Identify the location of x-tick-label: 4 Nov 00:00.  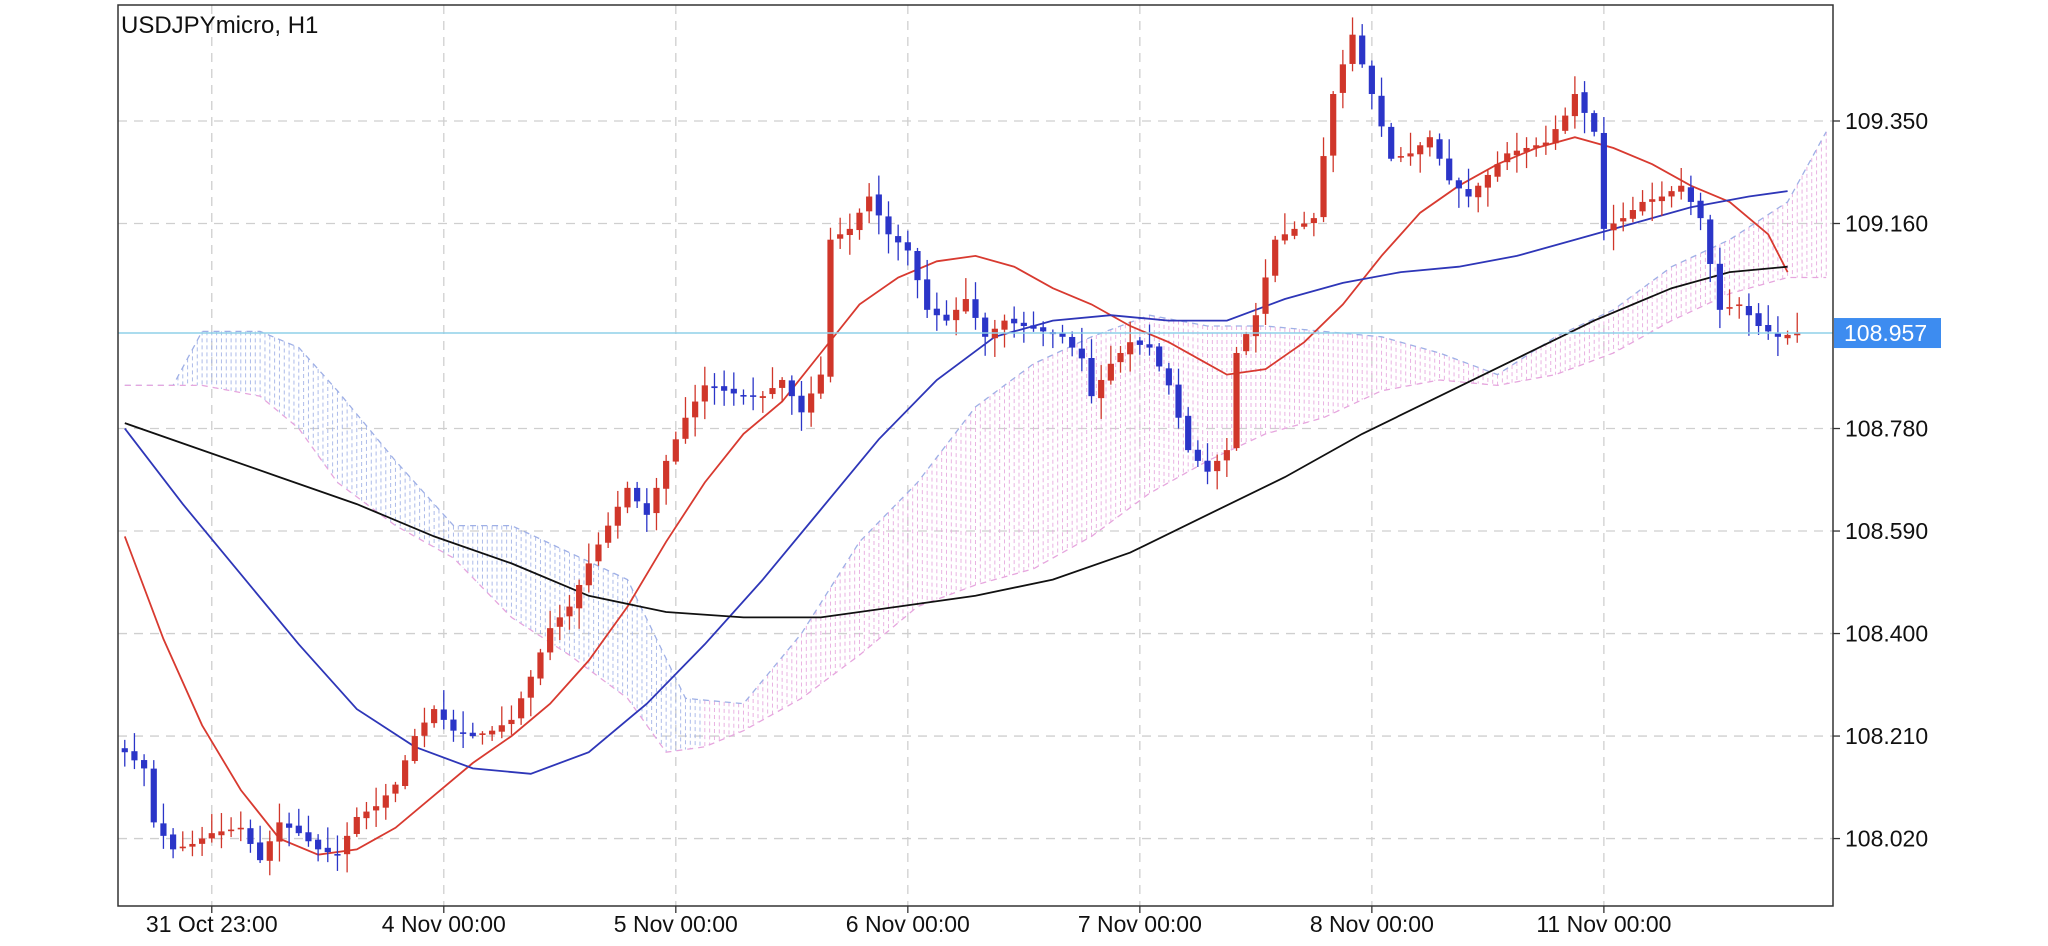
(444, 924).